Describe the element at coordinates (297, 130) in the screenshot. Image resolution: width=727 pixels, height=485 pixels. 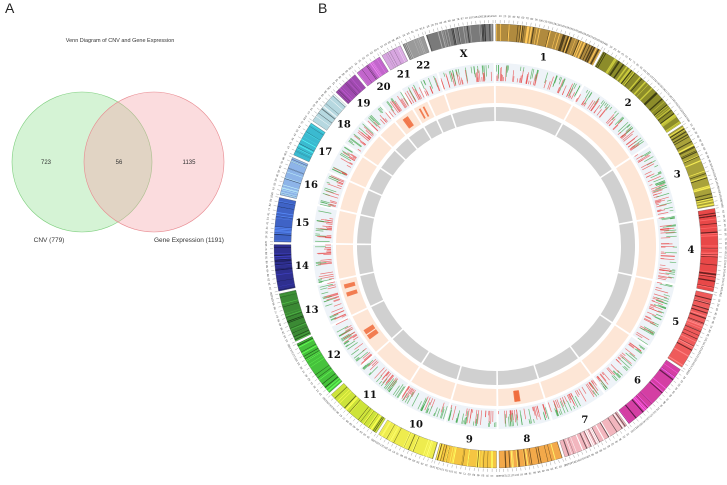
I see `tick-label-chr-17: 52` at that location.